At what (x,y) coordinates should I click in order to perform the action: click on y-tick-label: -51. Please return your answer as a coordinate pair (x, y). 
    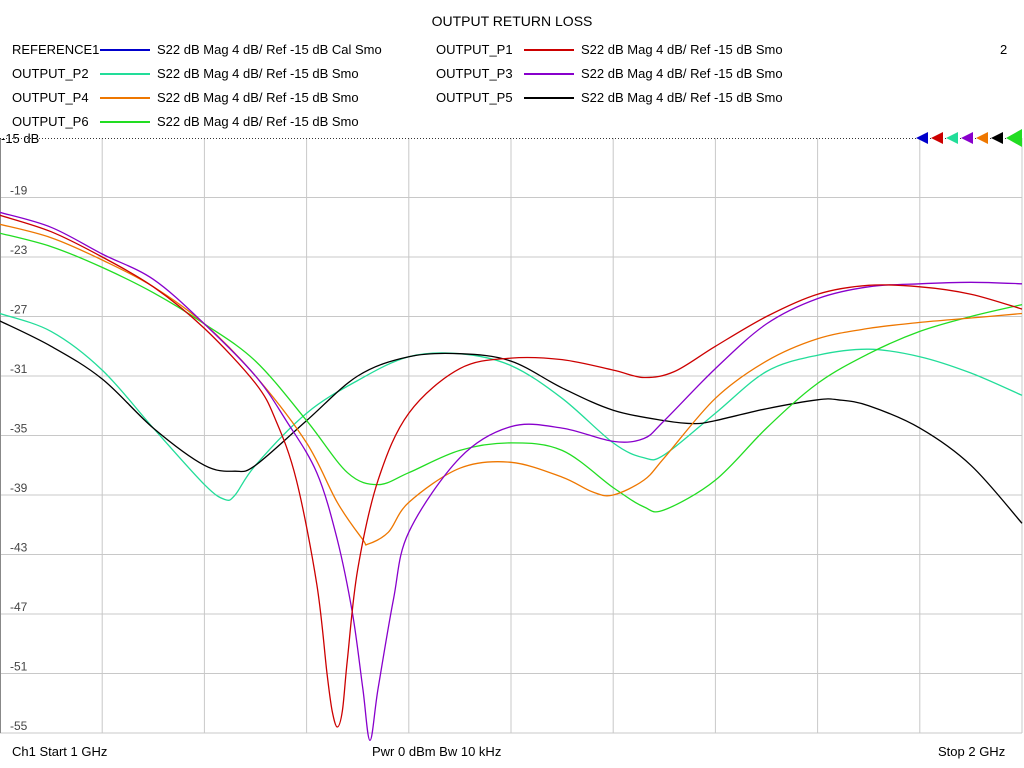
    Looking at the image, I should click on (19, 667).